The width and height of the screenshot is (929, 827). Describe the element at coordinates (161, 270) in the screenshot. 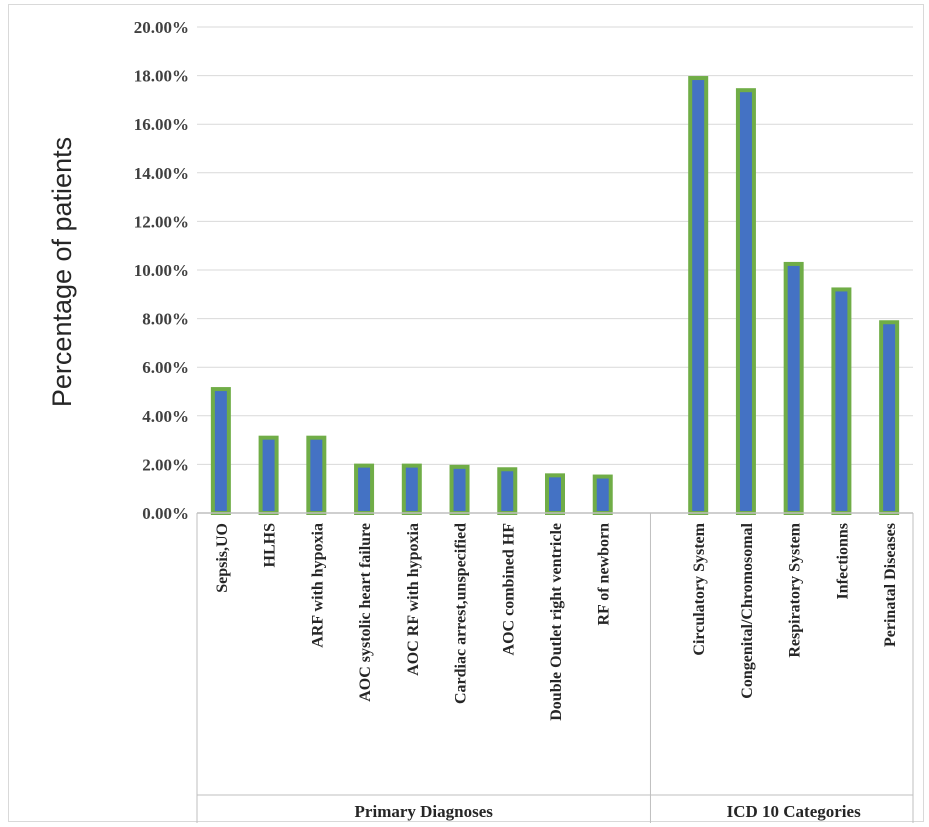

I see `y-tick-label: 10.00%` at that location.